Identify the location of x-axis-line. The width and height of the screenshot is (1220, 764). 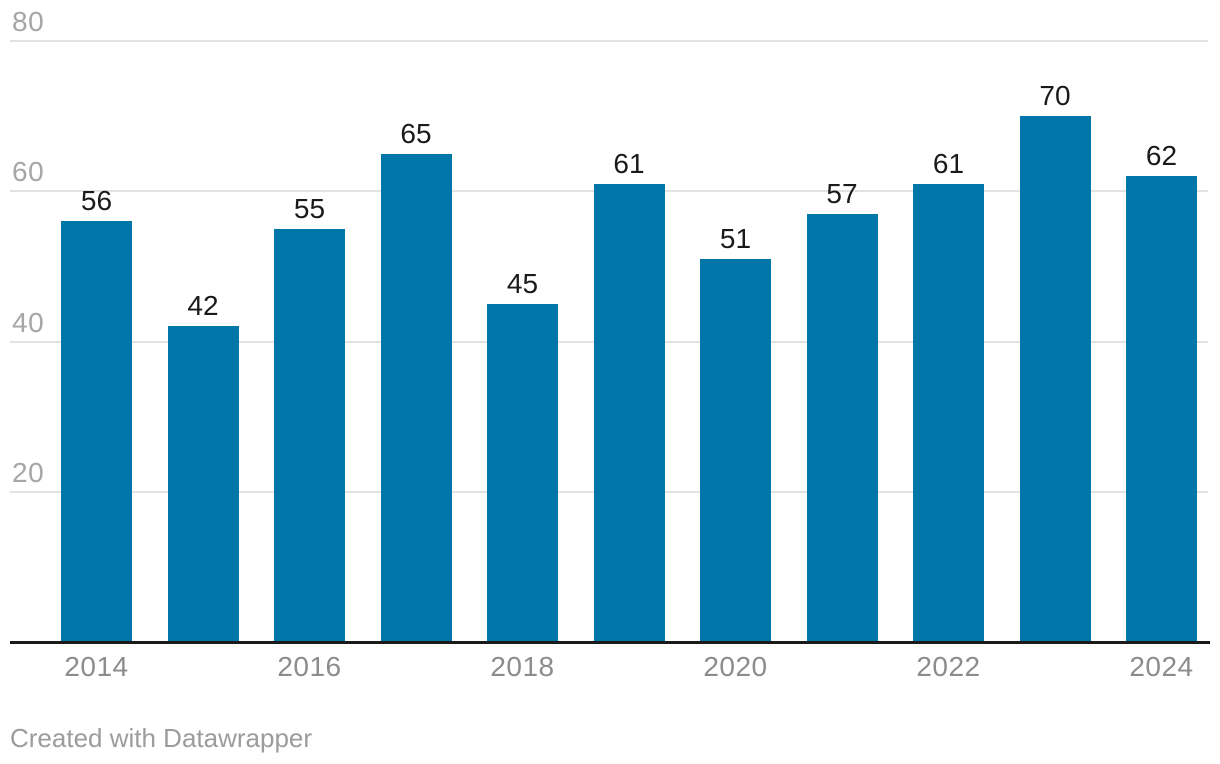
(610, 642).